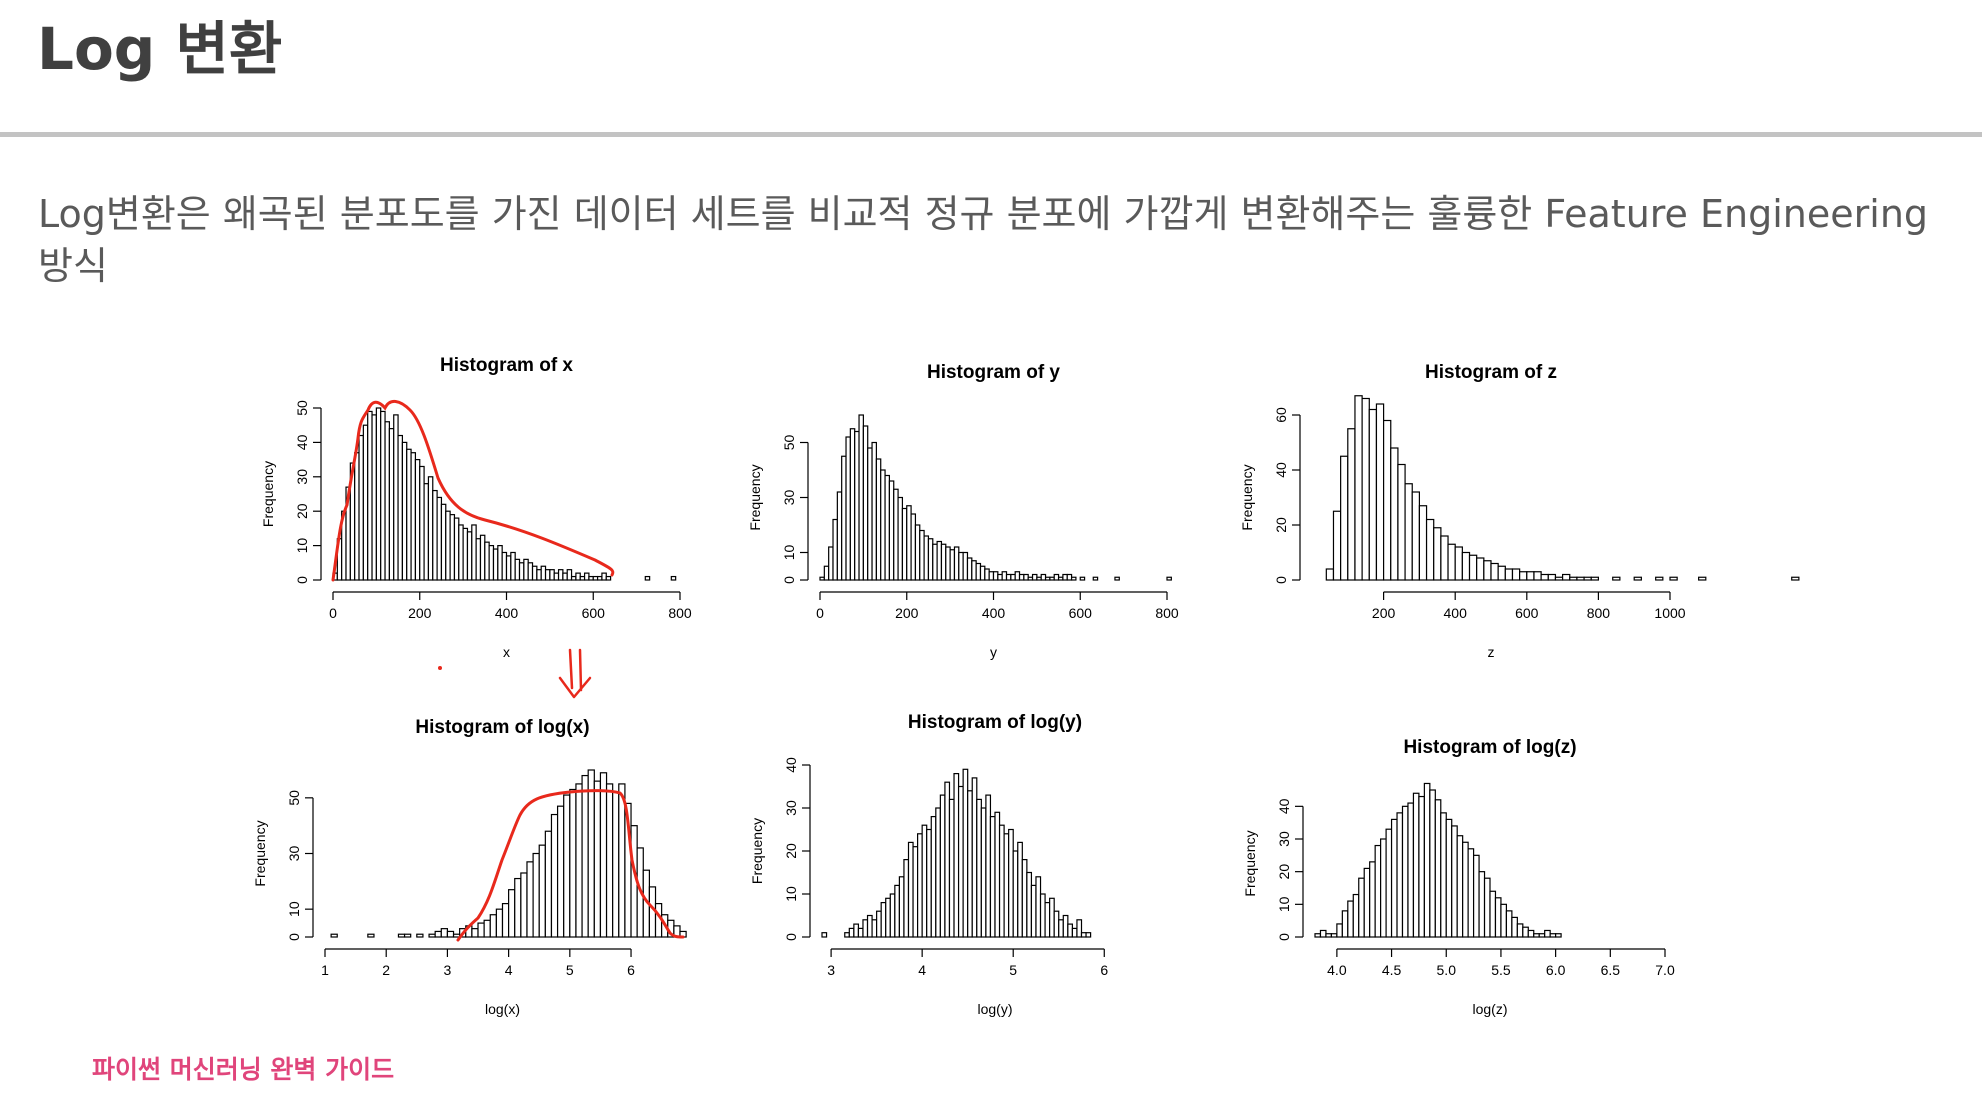 The height and width of the screenshot is (1096, 1982). Describe the element at coordinates (1284, 806) in the screenshot. I see `y-tick-label: 40` at that location.